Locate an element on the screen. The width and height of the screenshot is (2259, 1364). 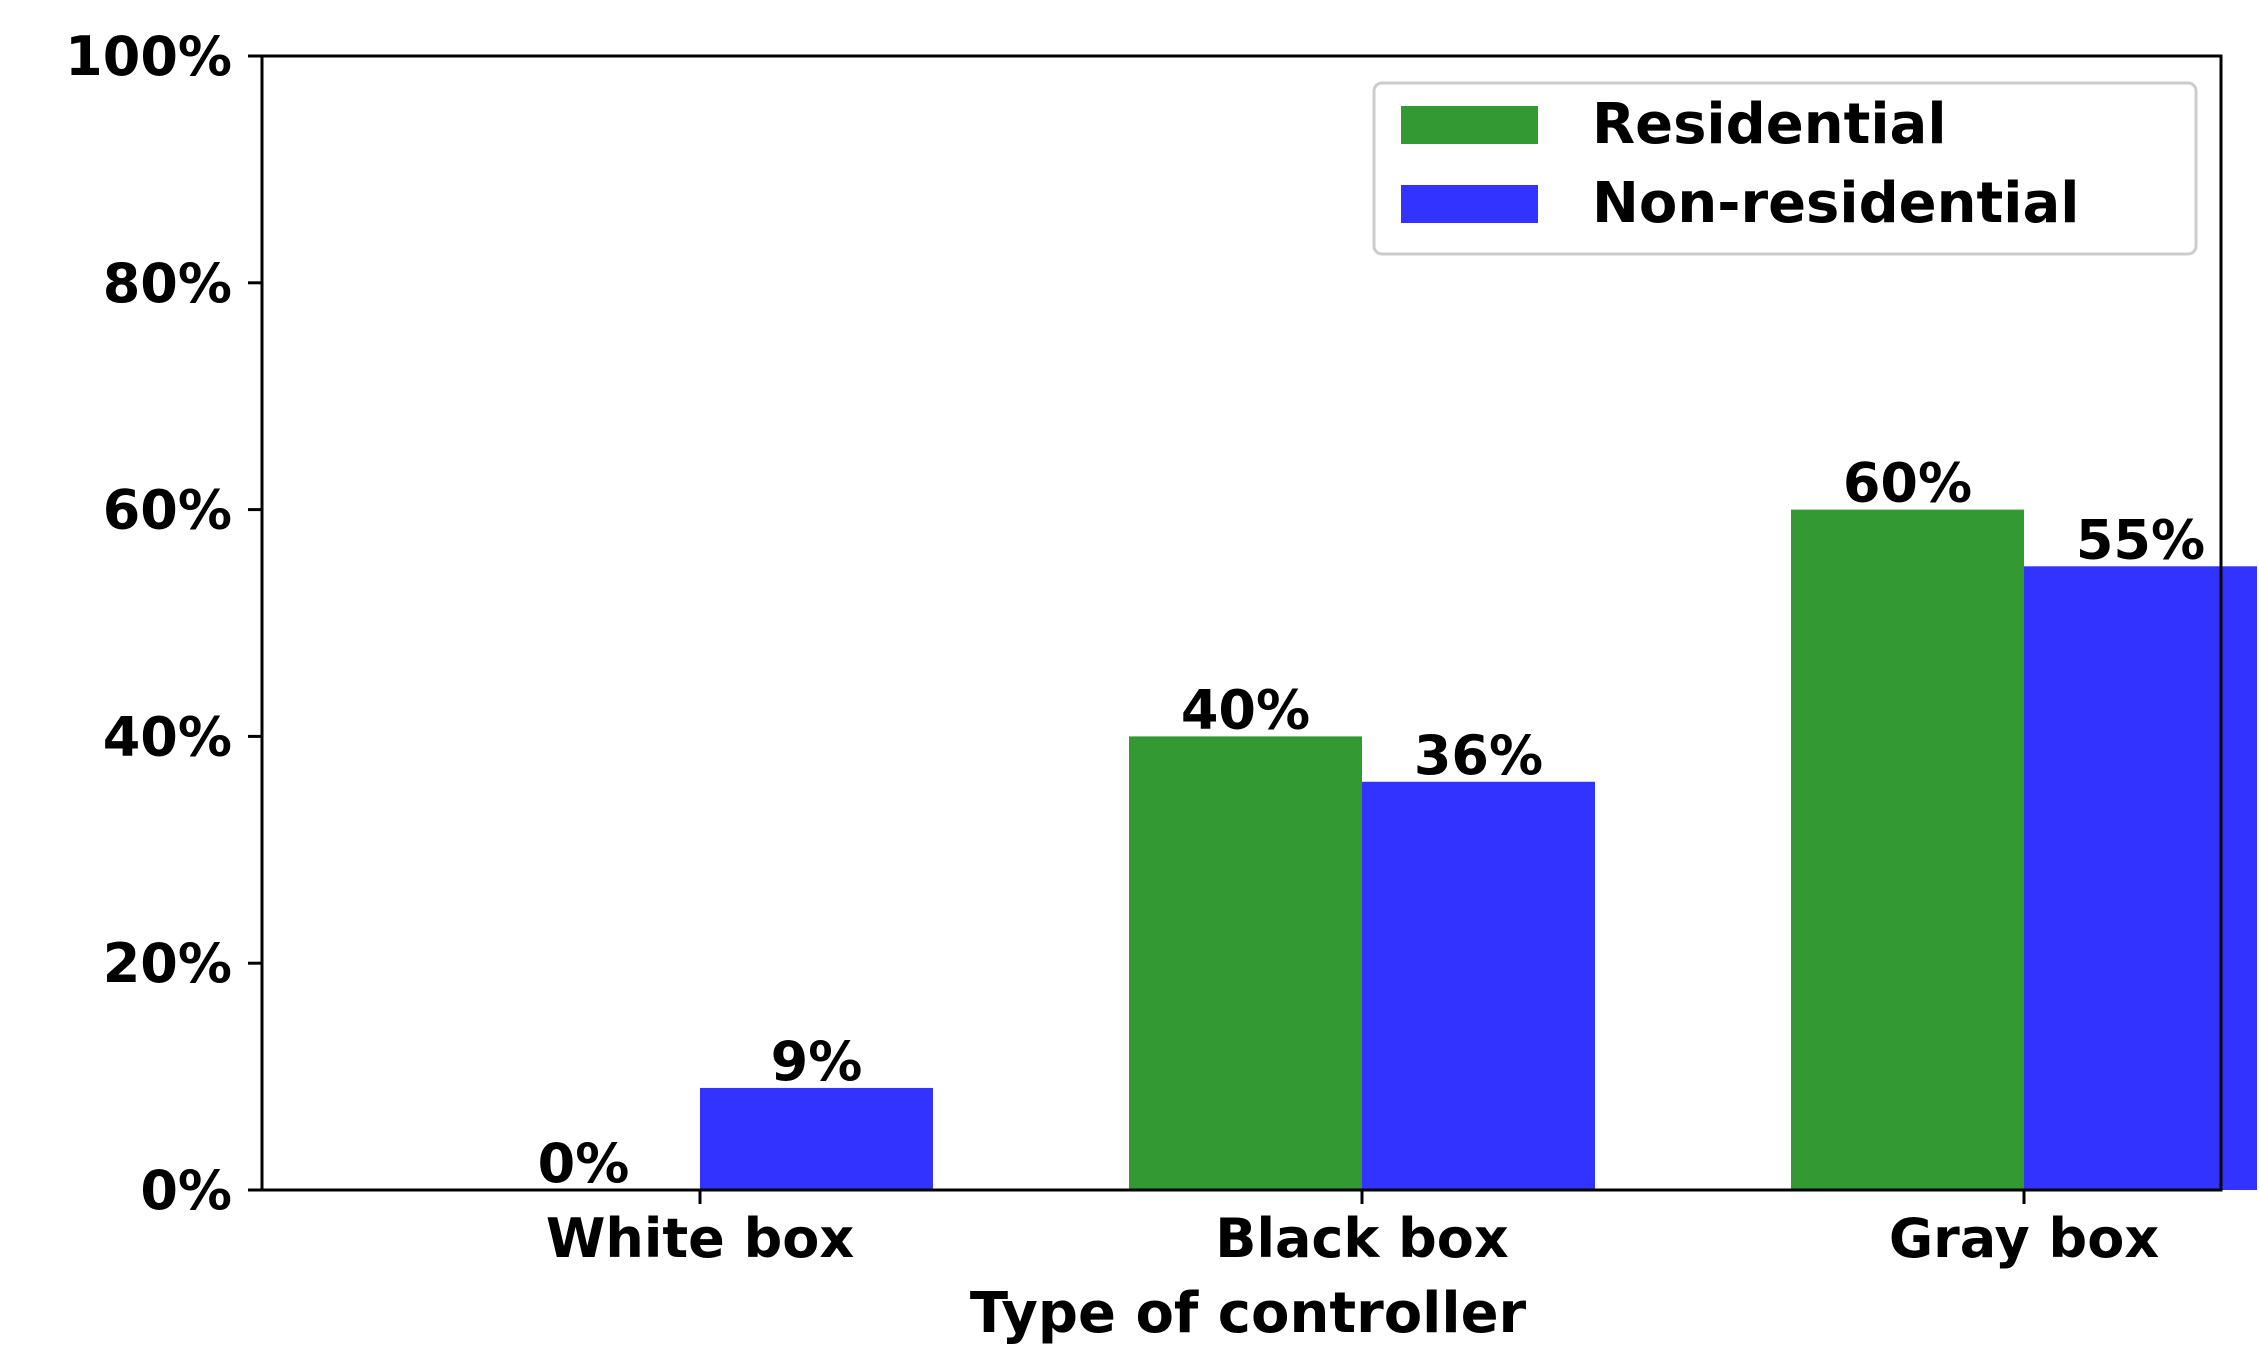
y-tick-label: 0% is located at coordinates (186, 1190).